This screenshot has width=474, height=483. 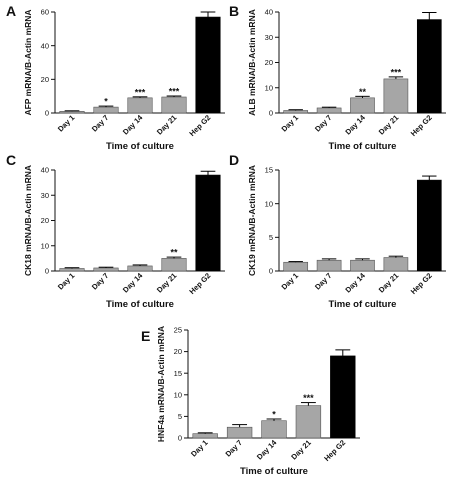 What do you see at coordinates (11, 160) in the screenshot?
I see `panel-letter: C` at bounding box center [11, 160].